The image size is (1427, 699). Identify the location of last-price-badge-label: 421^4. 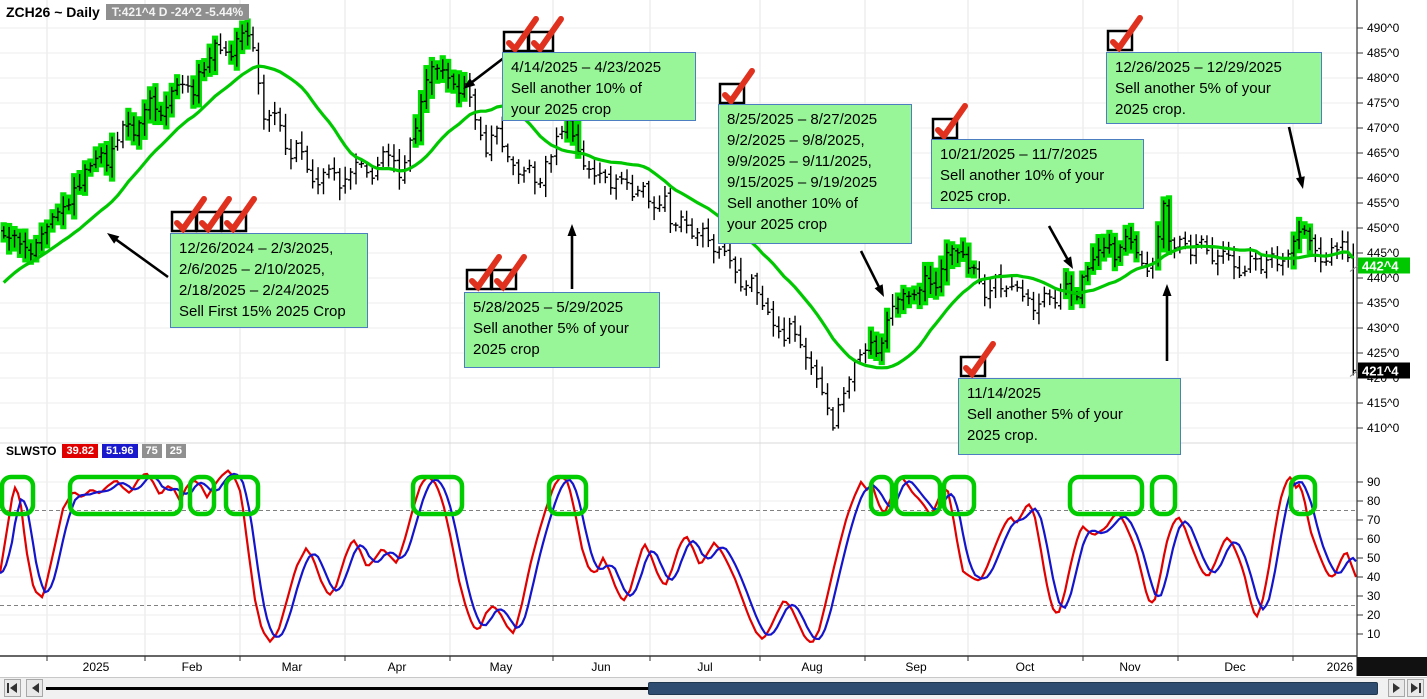
(1380, 371).